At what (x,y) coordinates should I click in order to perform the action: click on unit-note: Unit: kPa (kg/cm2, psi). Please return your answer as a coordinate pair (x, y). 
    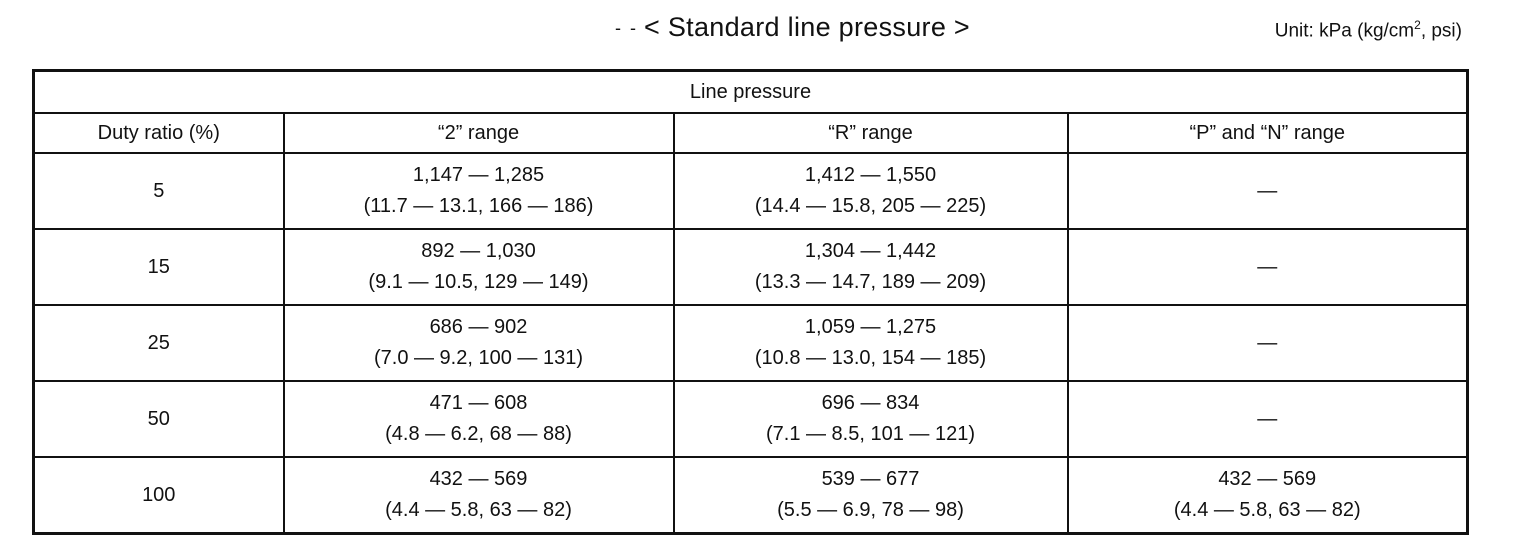
    Looking at the image, I should click on (1368, 30).